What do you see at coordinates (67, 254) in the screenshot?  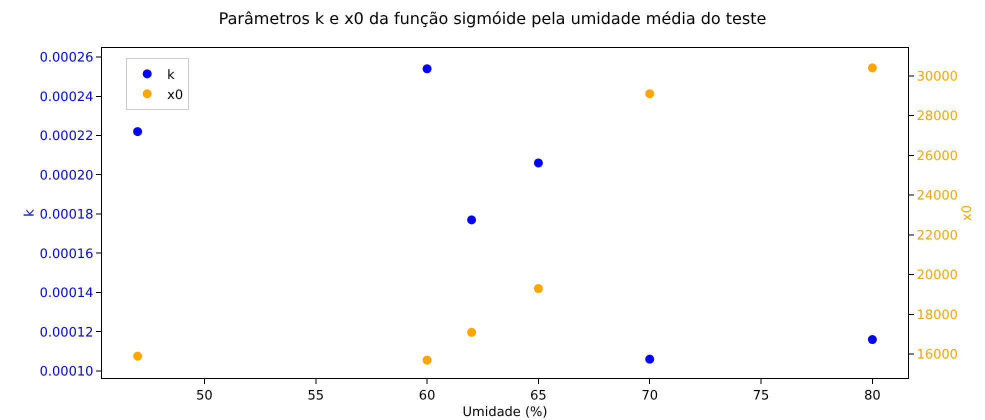 I see `y-tick-label: 0.00016` at bounding box center [67, 254].